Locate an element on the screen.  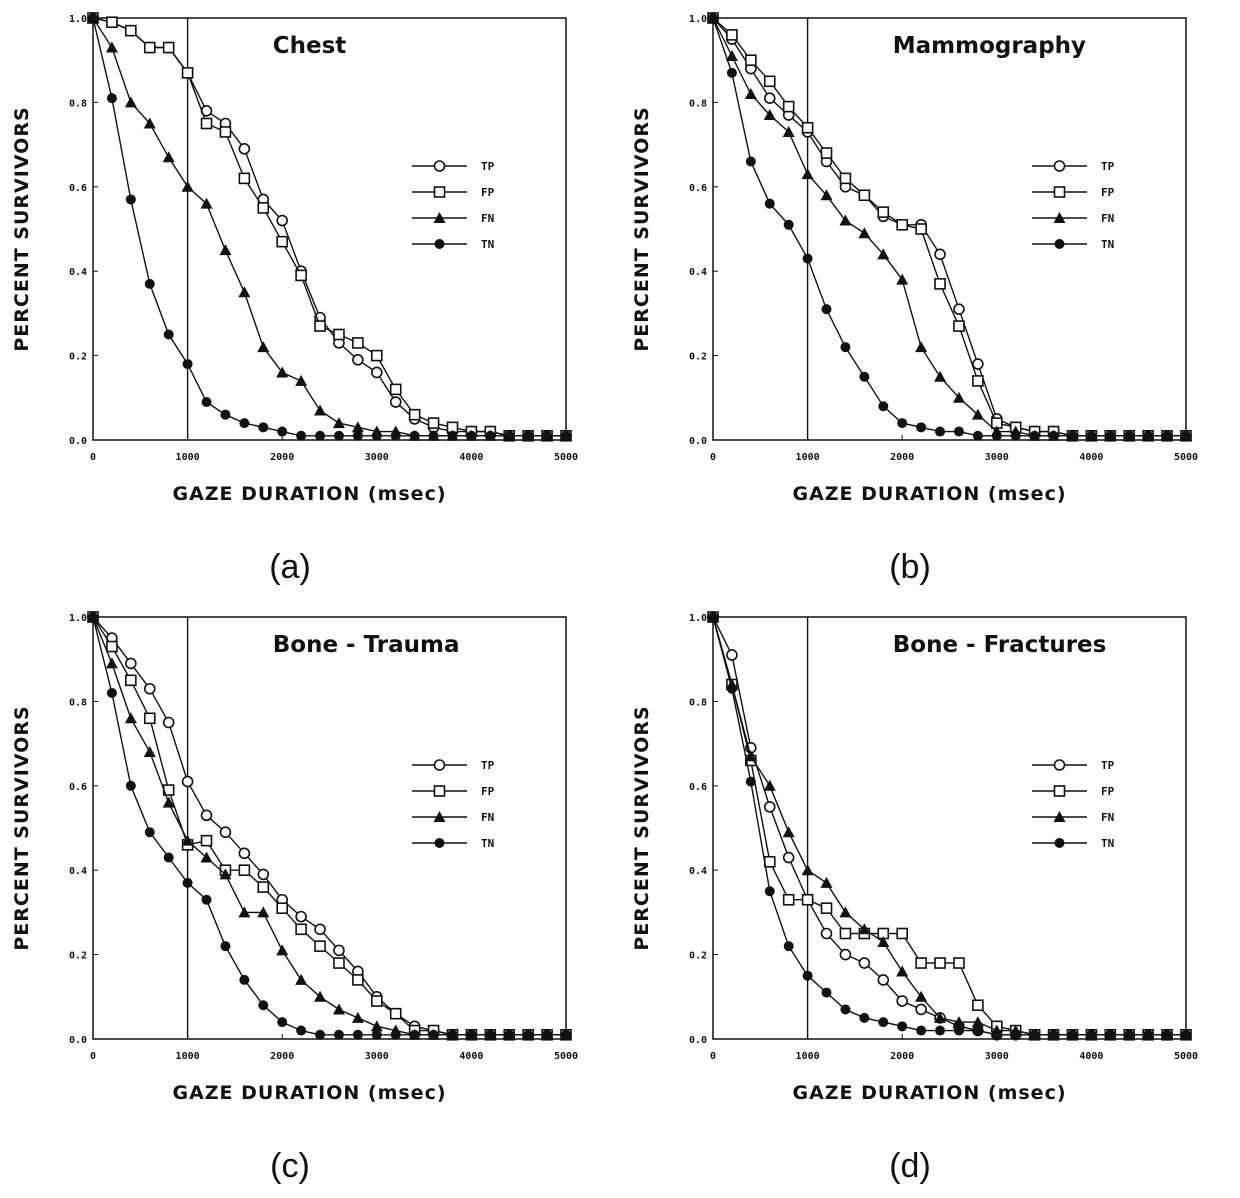
series-tn is located at coordinates (329, 227).